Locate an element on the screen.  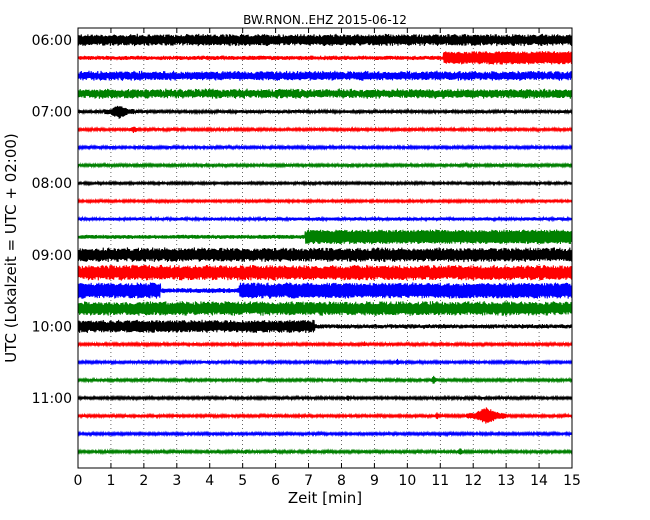
x-tick-label: 2 is located at coordinates (143, 481).